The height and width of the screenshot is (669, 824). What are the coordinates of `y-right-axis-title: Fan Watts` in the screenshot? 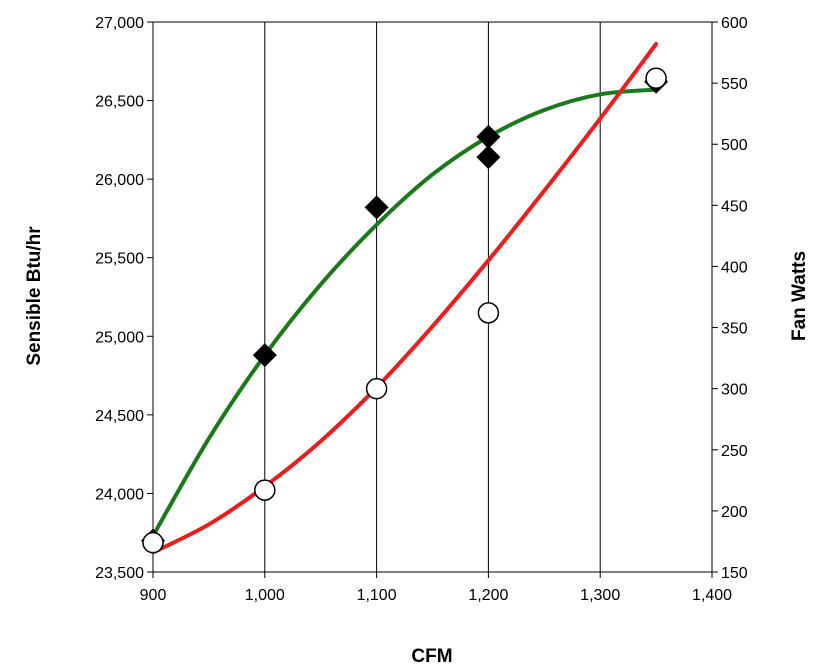 It's located at (799, 296).